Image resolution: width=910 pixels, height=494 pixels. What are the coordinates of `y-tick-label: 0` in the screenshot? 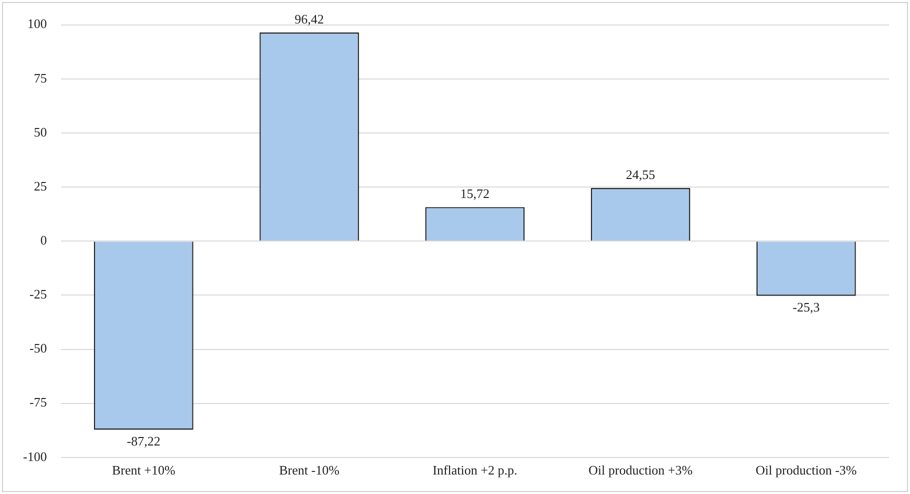 It's located at (43, 240).